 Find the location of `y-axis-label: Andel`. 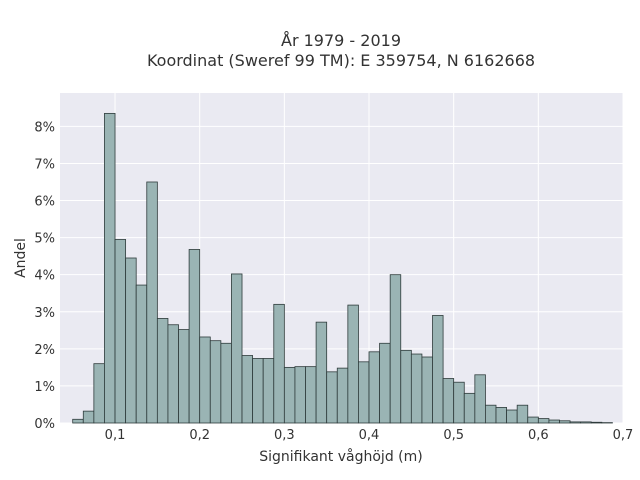

y-axis-label: Andel is located at coordinates (21, 258).